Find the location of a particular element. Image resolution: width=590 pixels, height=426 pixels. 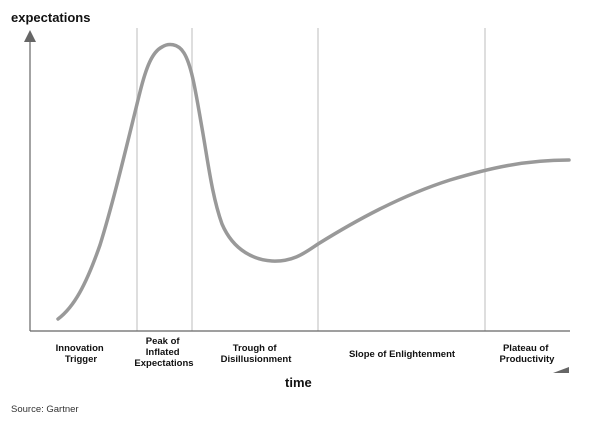

phase-label-line: Expectations is located at coordinates (163, 363).